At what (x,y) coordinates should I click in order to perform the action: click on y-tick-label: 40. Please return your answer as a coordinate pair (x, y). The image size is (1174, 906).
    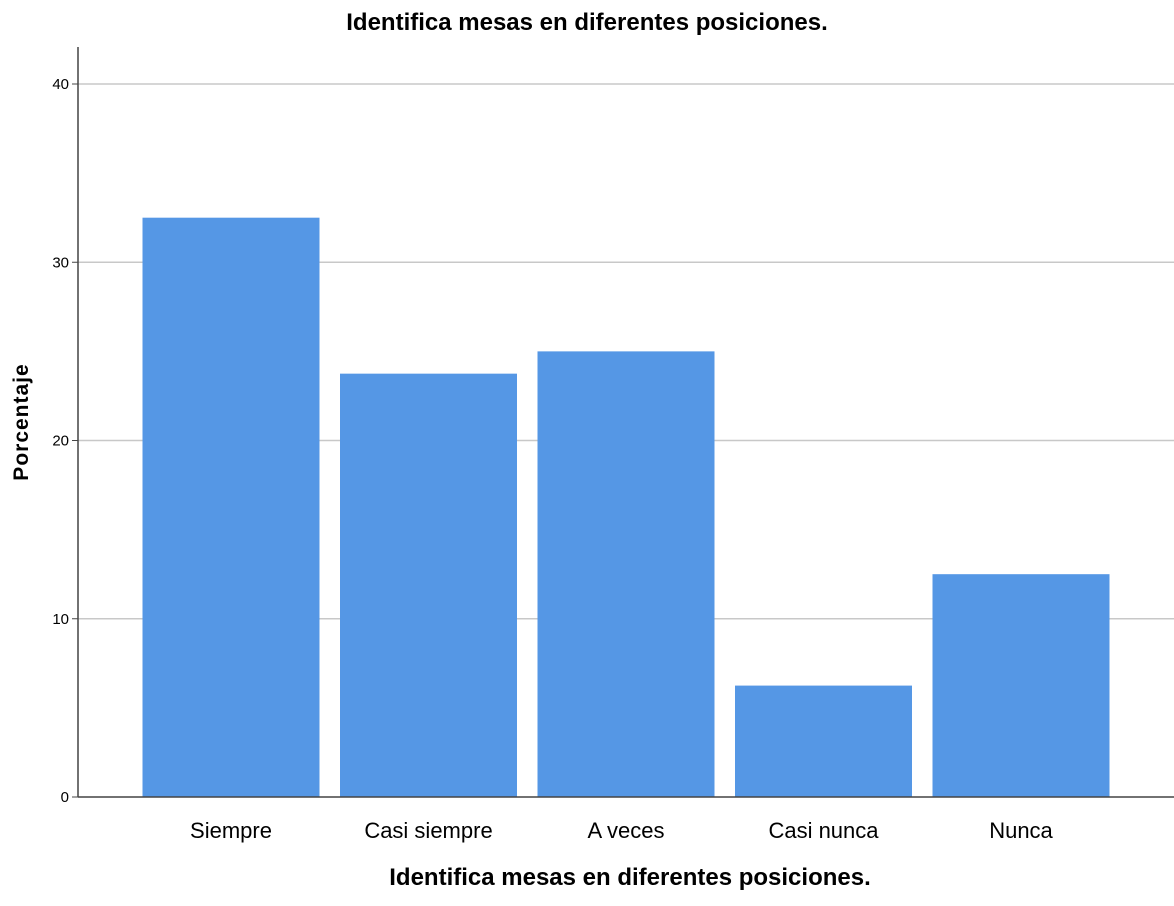
    Looking at the image, I should click on (60, 84).